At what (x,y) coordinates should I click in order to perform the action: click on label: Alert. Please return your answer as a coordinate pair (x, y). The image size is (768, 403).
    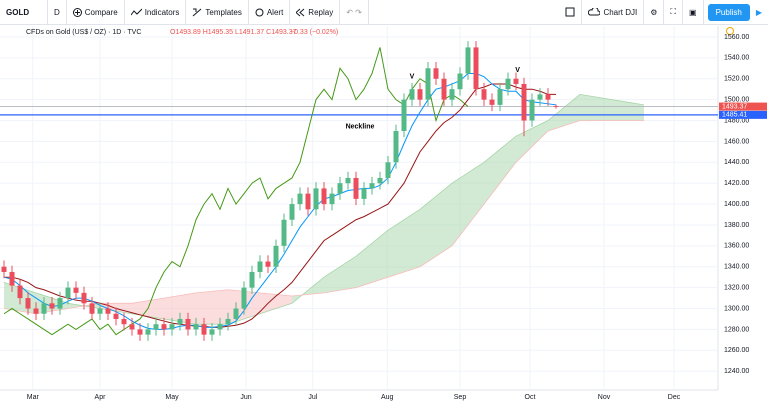
    Looking at the image, I should click on (275, 12).